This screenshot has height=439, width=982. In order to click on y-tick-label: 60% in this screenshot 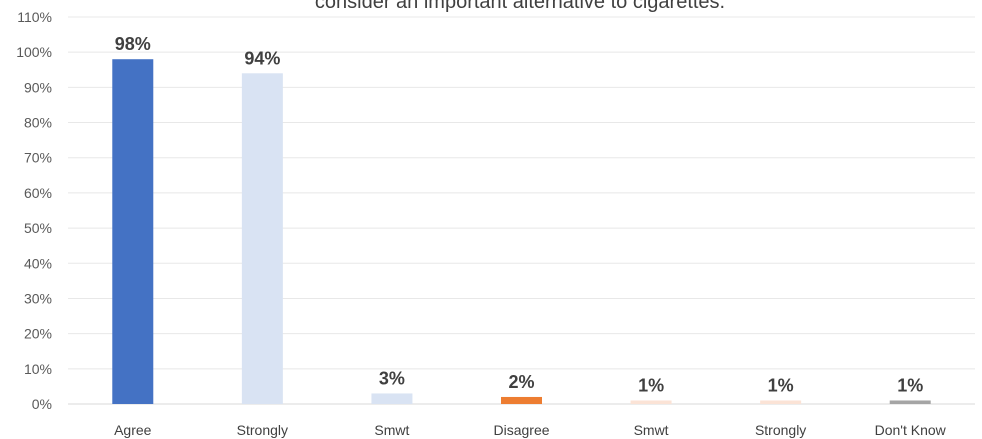, I will do `click(38, 193)`.